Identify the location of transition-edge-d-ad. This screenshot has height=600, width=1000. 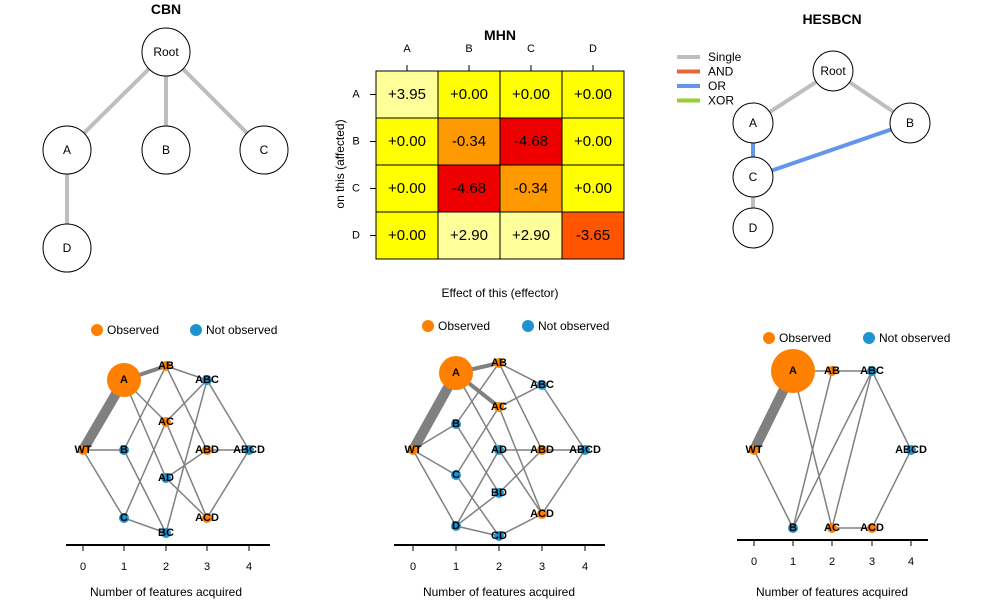
(477, 488).